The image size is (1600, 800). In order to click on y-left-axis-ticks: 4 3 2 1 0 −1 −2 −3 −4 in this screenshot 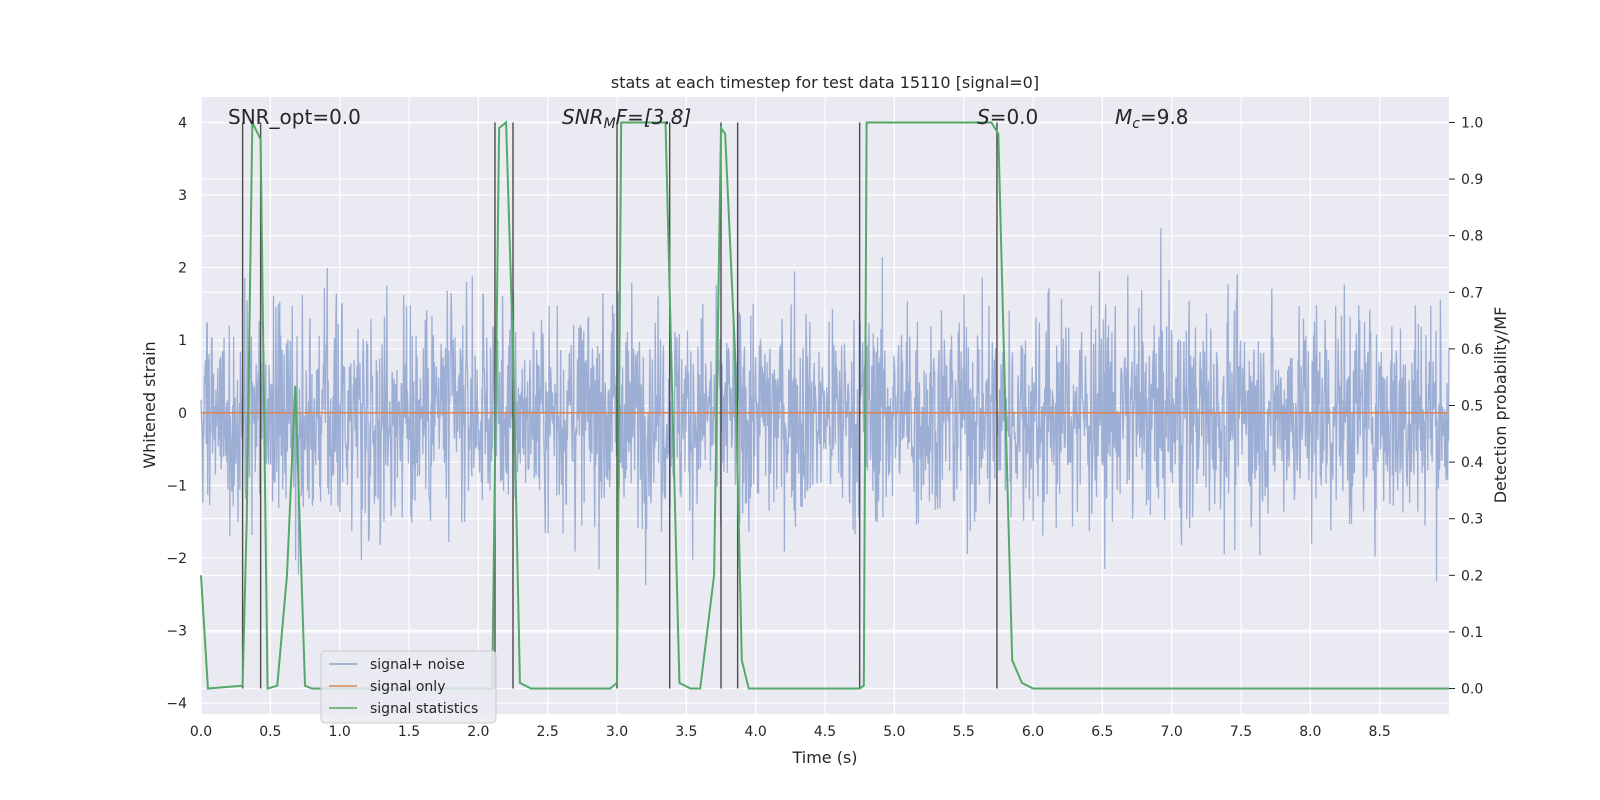, I will do `click(176, 413)`.